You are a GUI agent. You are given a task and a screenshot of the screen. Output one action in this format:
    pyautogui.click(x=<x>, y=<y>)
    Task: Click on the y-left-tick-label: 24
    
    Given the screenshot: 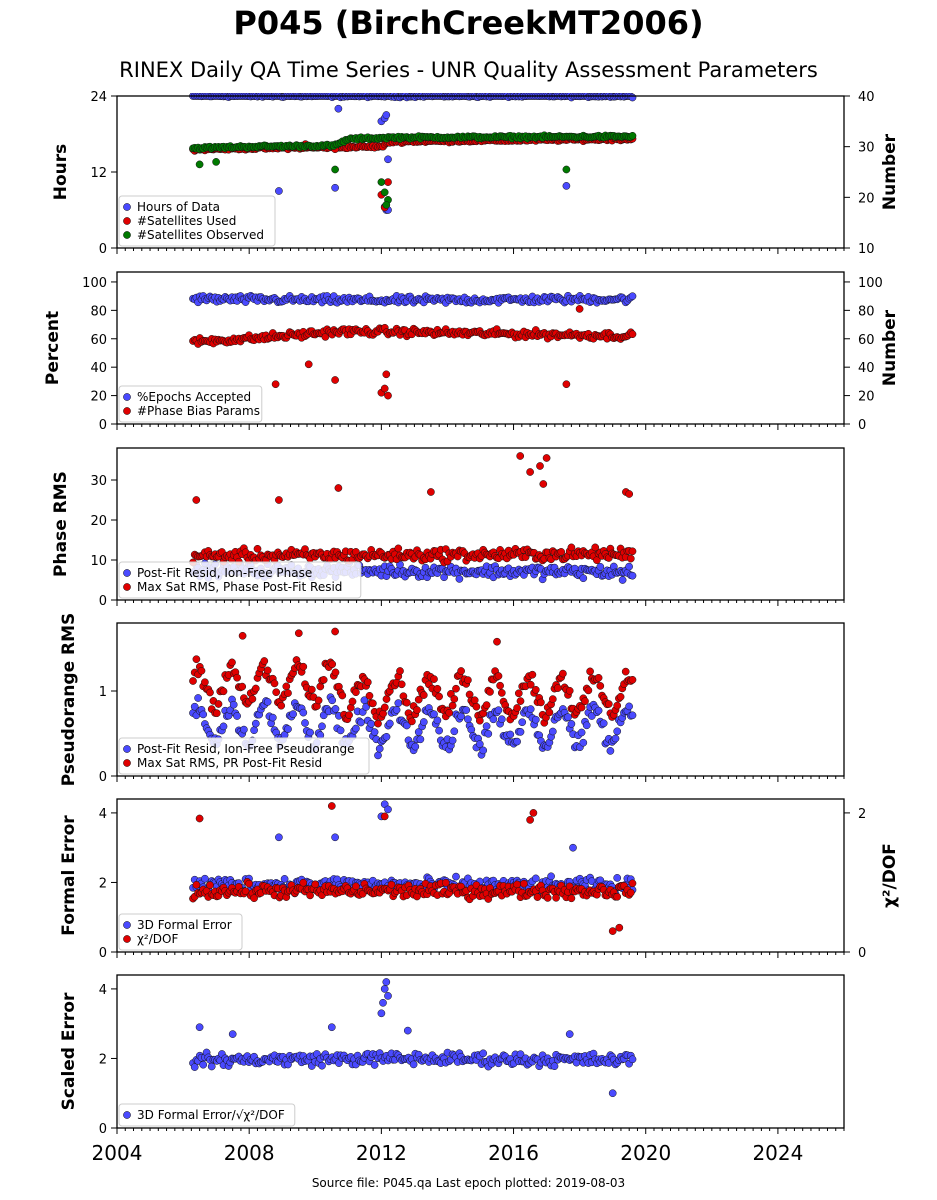 What is the action you would take?
    pyautogui.click(x=98, y=97)
    